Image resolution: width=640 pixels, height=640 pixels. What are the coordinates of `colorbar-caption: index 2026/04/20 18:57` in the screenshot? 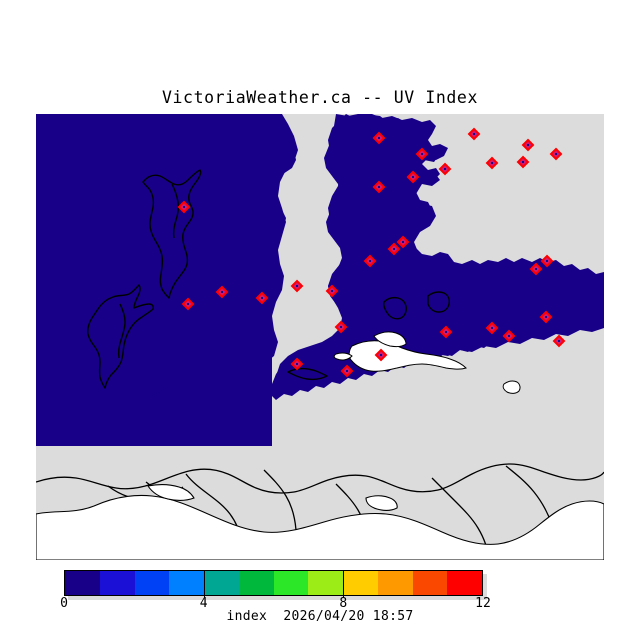 It's located at (320, 616).